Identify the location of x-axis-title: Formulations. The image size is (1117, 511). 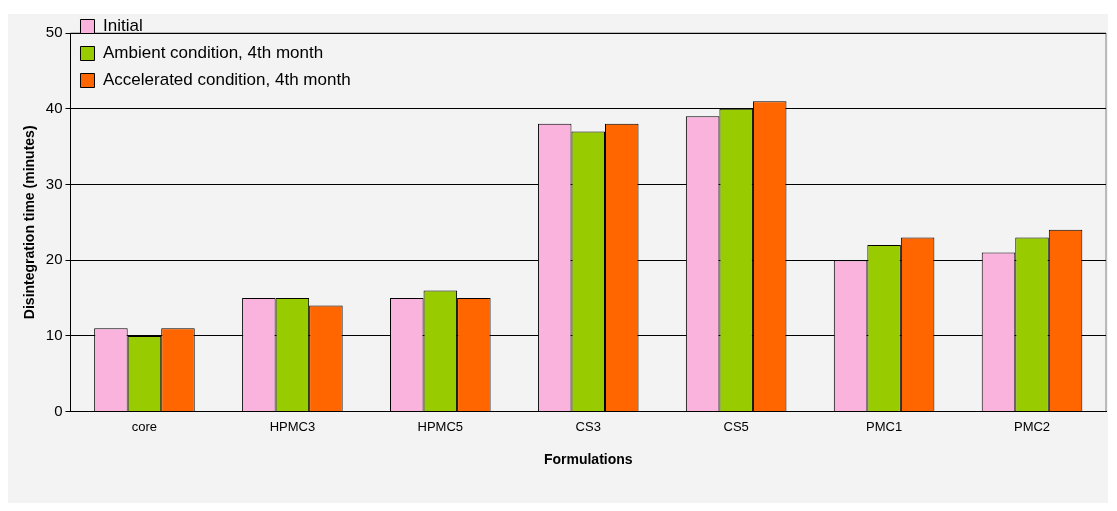
(588, 459).